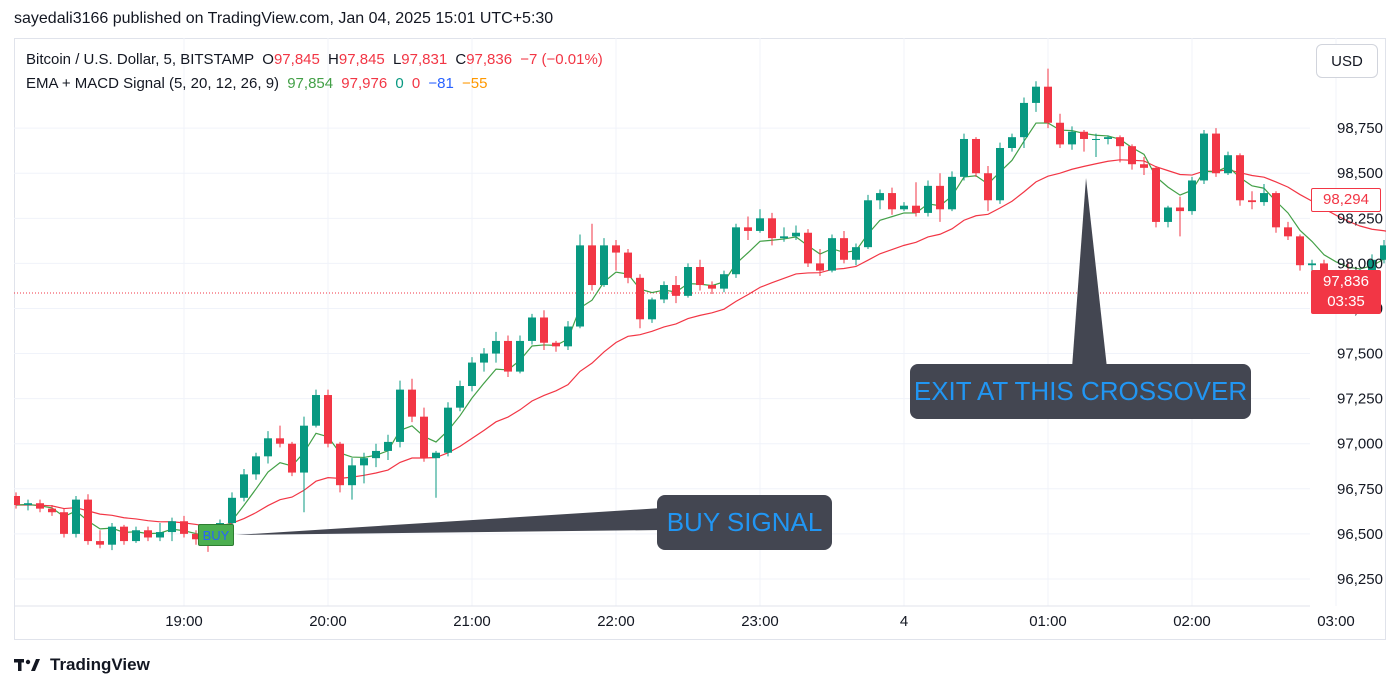  Describe the element at coordinates (472, 621) in the screenshot. I see `x-tick-label: 21:00` at that location.